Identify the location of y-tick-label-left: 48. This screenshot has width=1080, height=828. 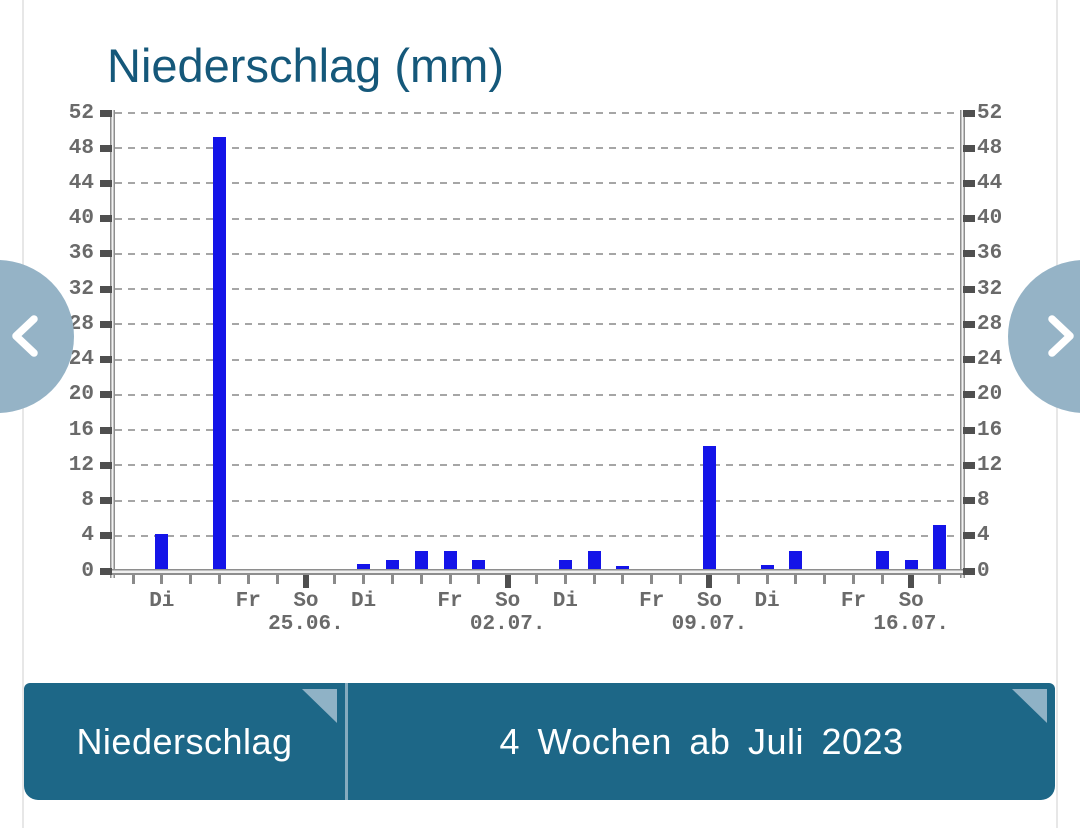
(81, 148).